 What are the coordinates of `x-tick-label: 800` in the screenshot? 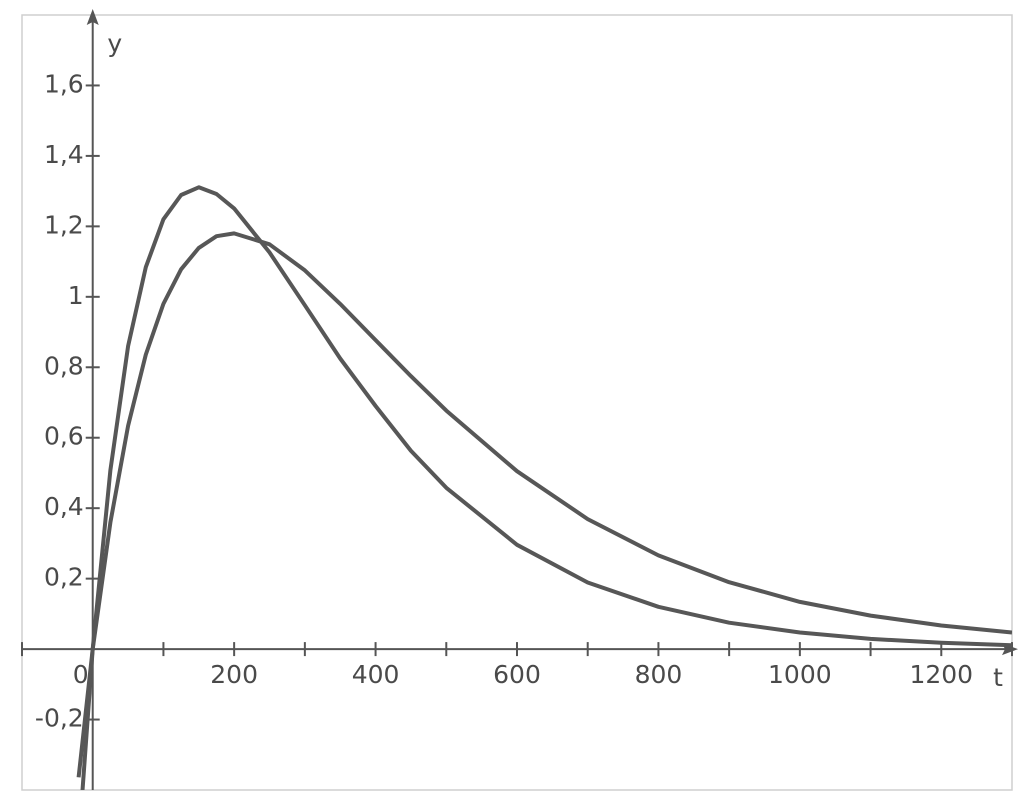 It's located at (659, 674).